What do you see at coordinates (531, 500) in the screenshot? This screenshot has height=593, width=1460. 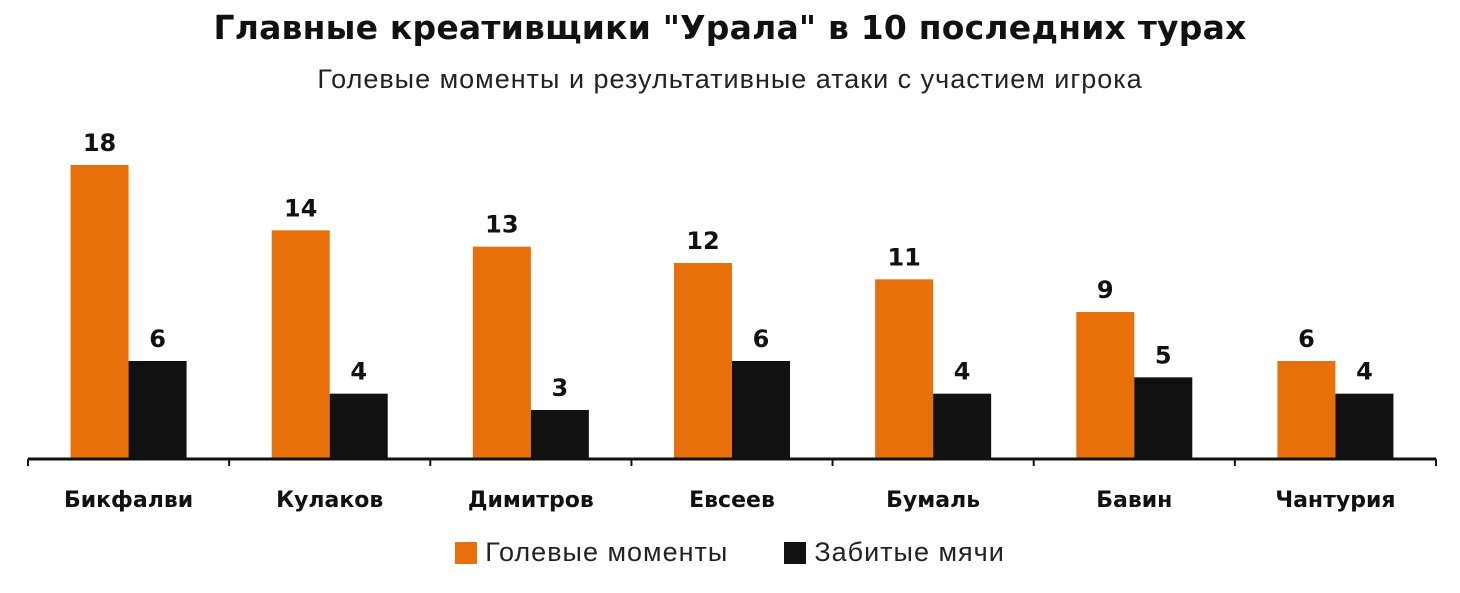 I see `category-label: Димитров` at bounding box center [531, 500].